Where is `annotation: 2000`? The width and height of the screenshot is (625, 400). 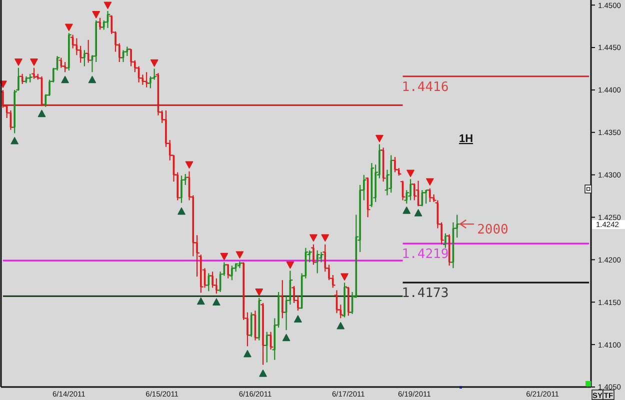
annotation: 2000 is located at coordinates (492, 230).